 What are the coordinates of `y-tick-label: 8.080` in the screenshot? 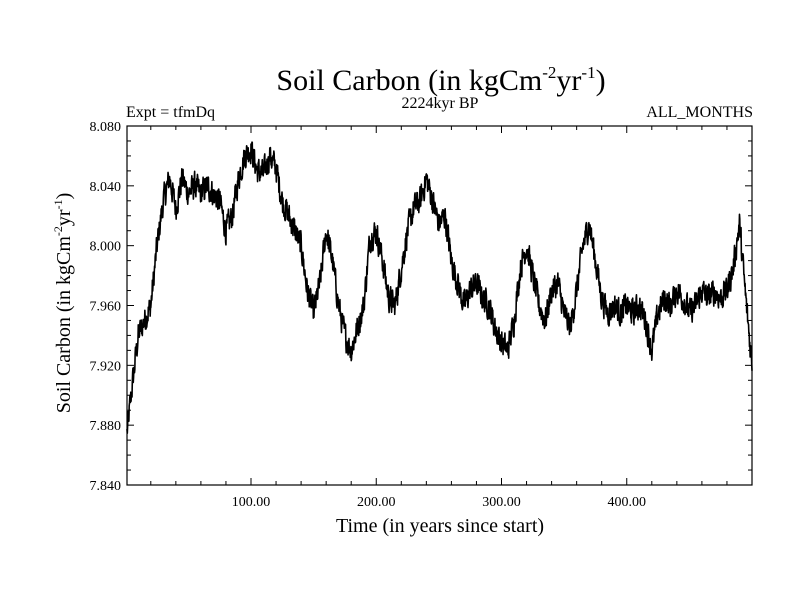 It's located at (106, 127).